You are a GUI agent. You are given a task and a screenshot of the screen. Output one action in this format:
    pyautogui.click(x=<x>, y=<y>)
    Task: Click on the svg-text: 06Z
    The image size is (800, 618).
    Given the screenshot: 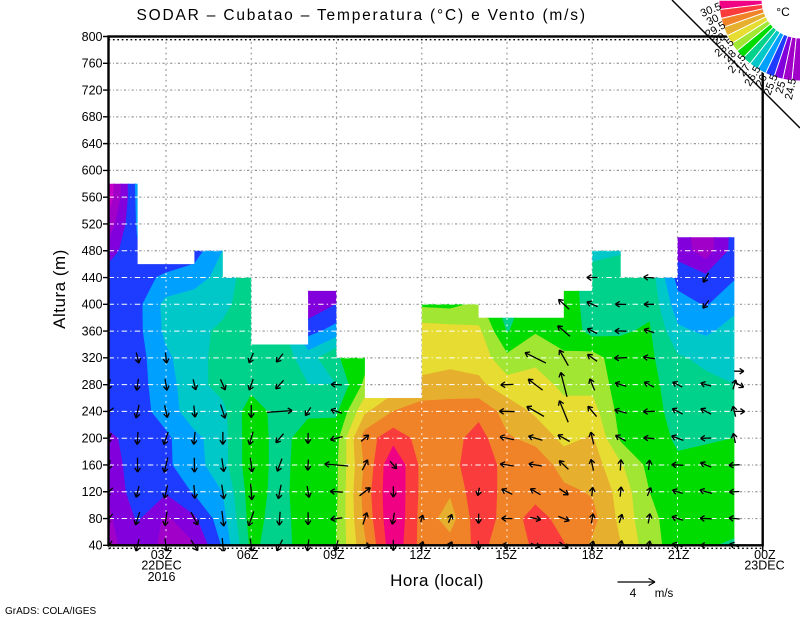 What is the action you would take?
    pyautogui.click(x=248, y=555)
    